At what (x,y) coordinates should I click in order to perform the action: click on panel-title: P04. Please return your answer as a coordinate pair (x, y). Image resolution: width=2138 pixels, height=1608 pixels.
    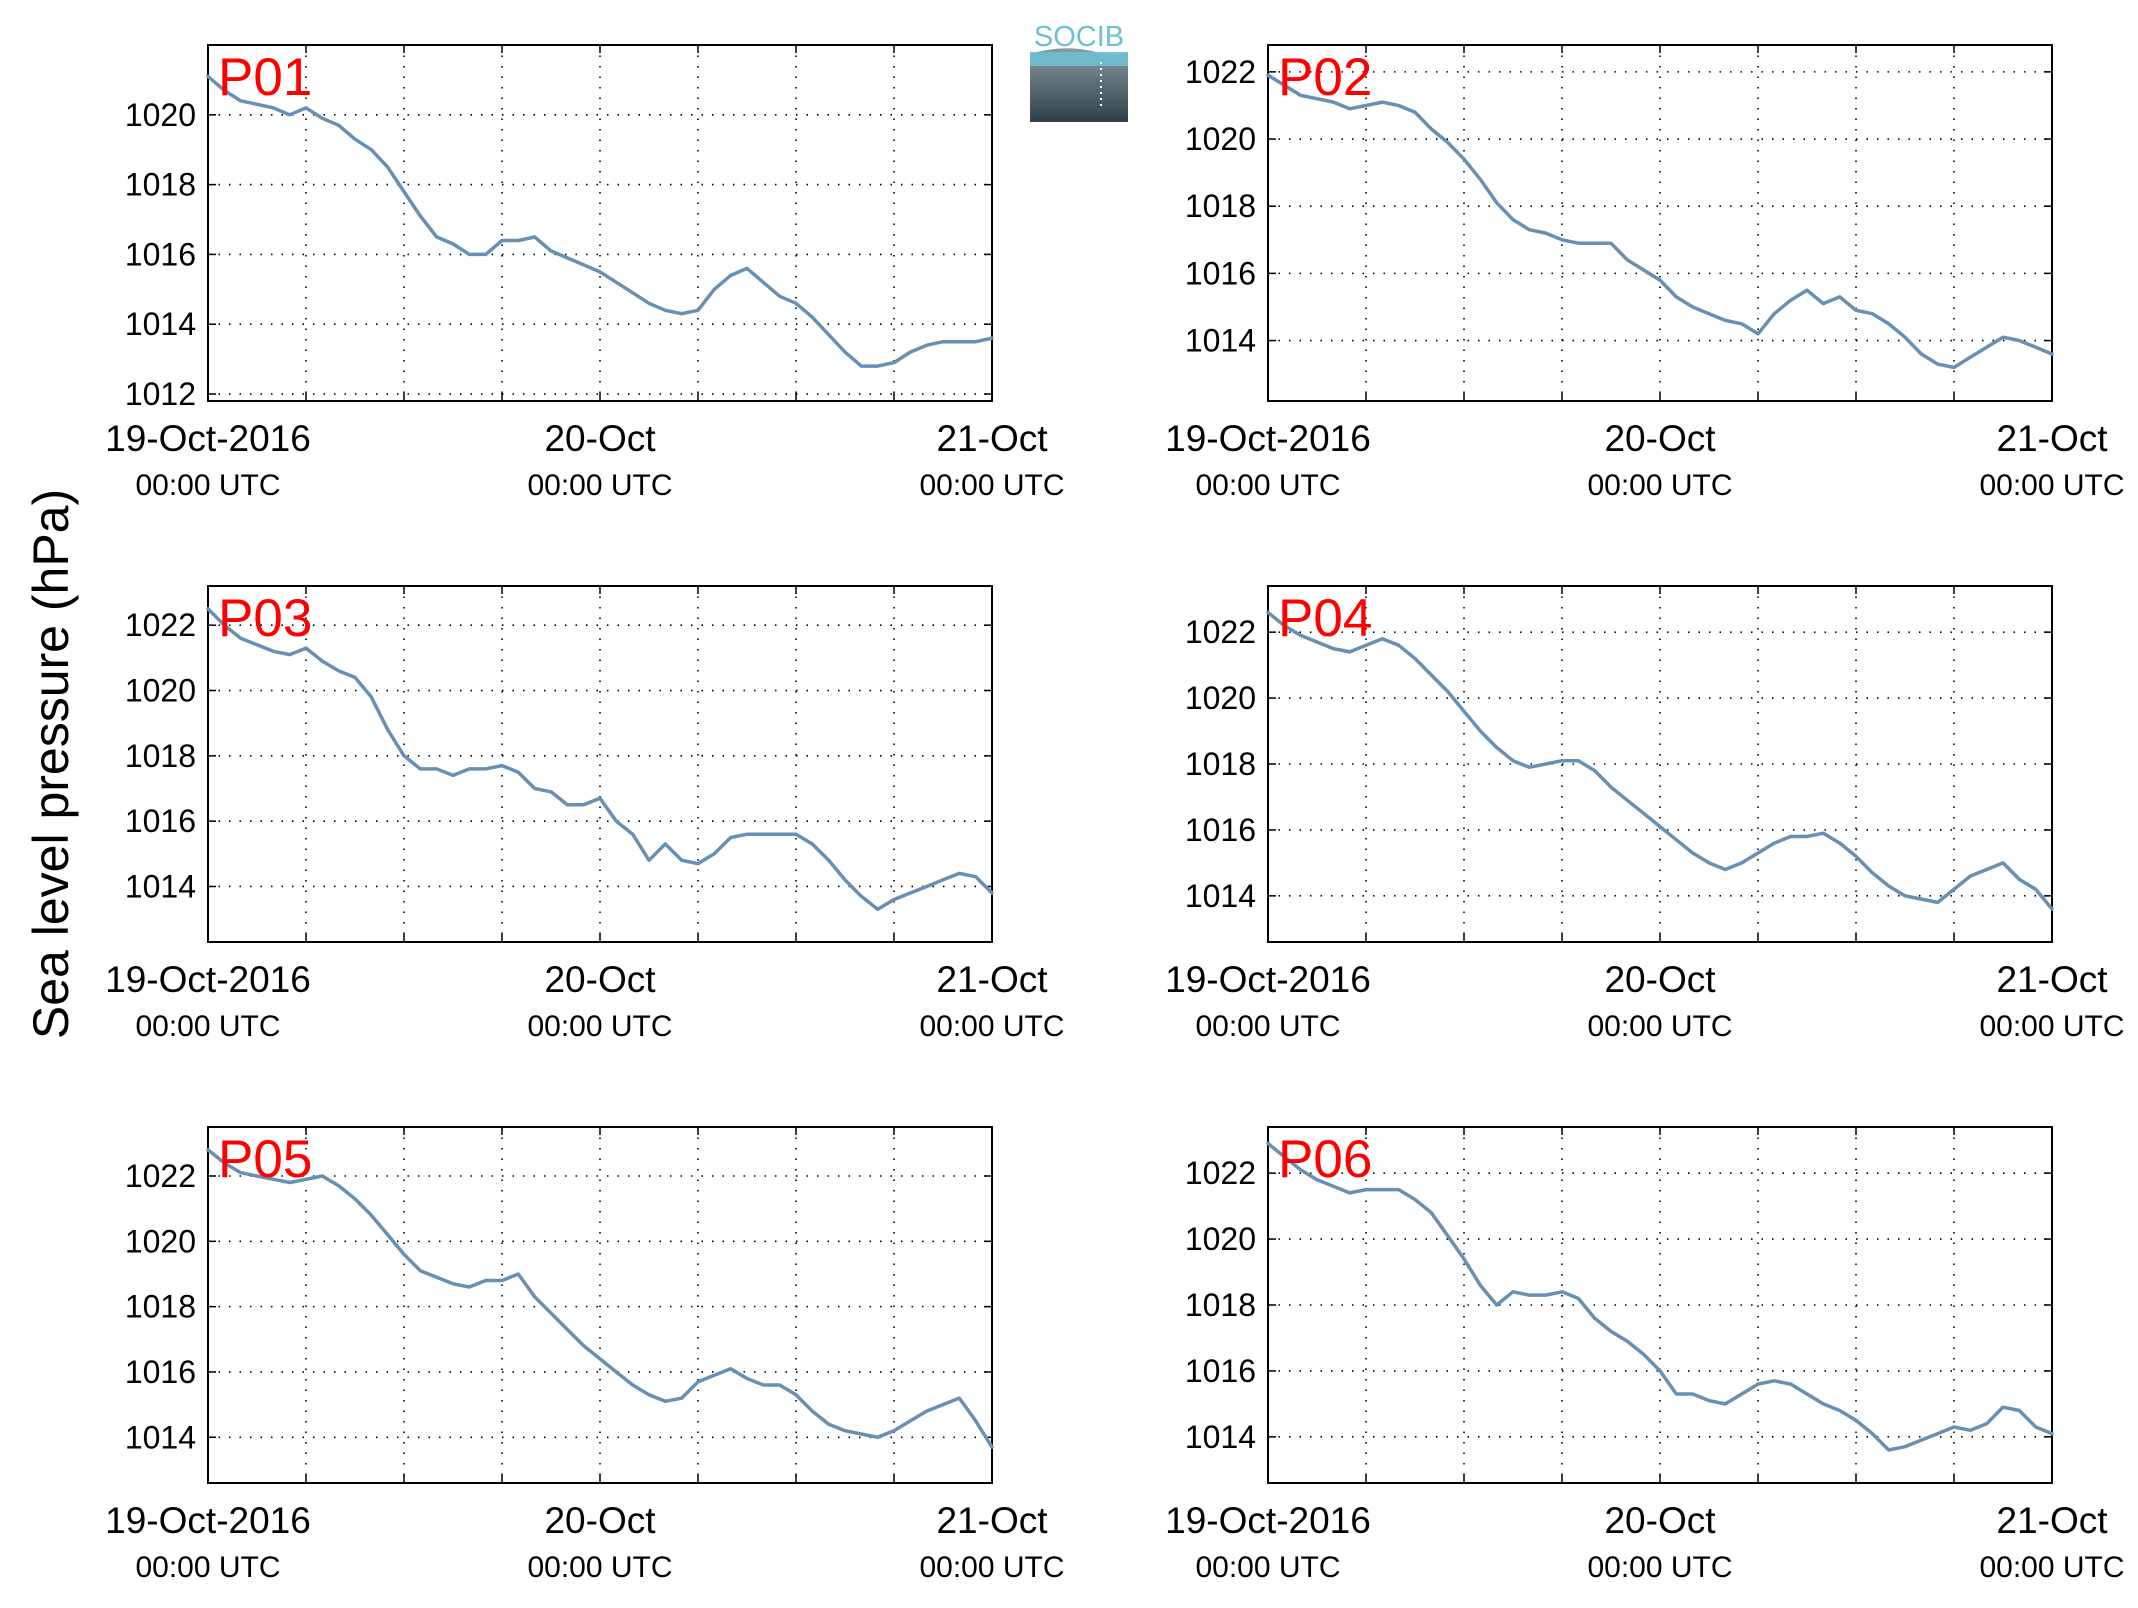
    Looking at the image, I should click on (1325, 618).